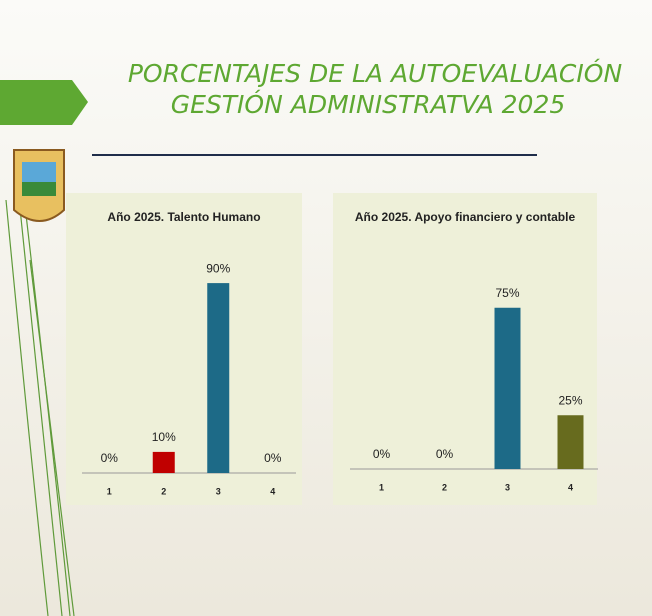  Describe the element at coordinates (183, 217) in the screenshot. I see `chart-title: Año 2025. Talento Humano` at that location.